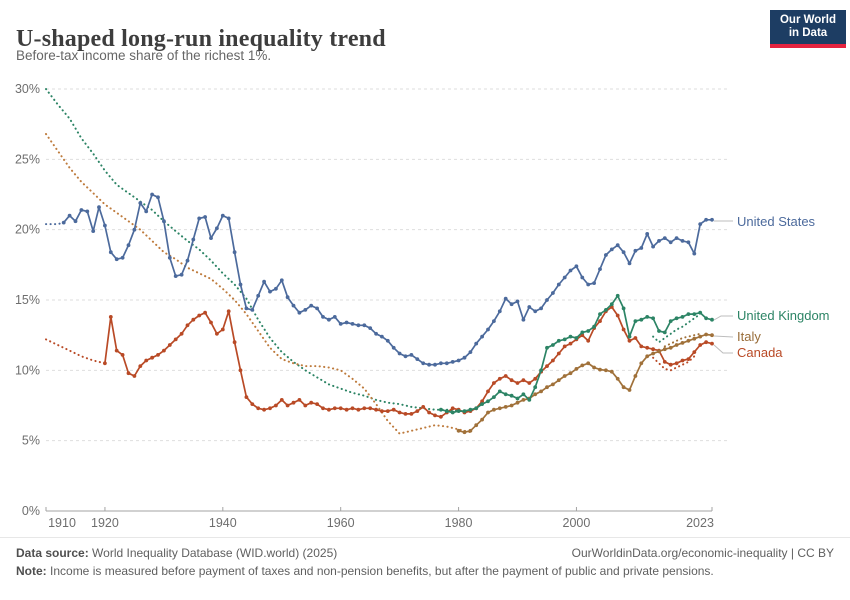  I want to click on x-axis-tick-label: 1920, so click(105, 523).